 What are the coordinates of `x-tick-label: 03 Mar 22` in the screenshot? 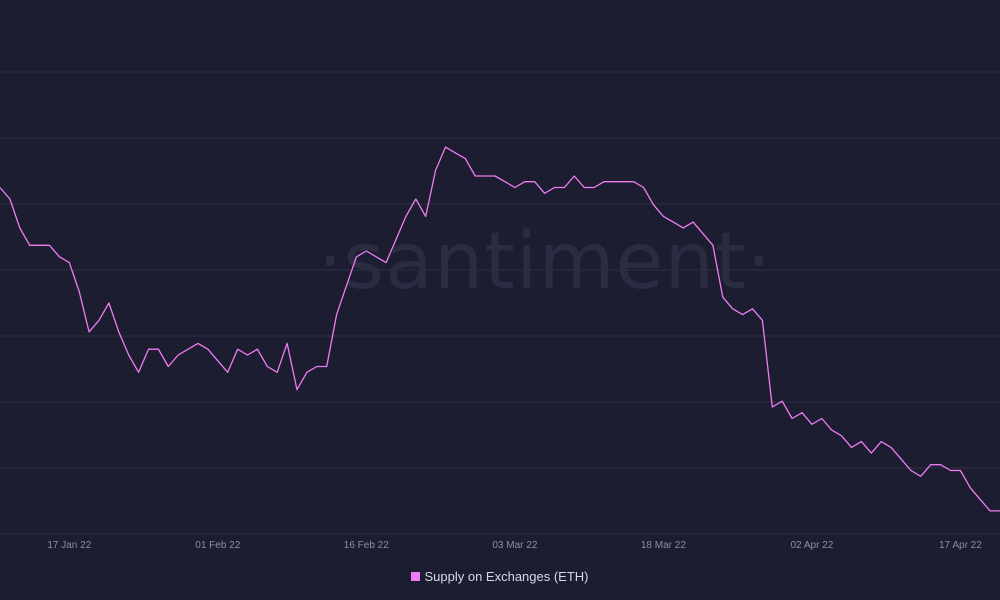 It's located at (514, 545).